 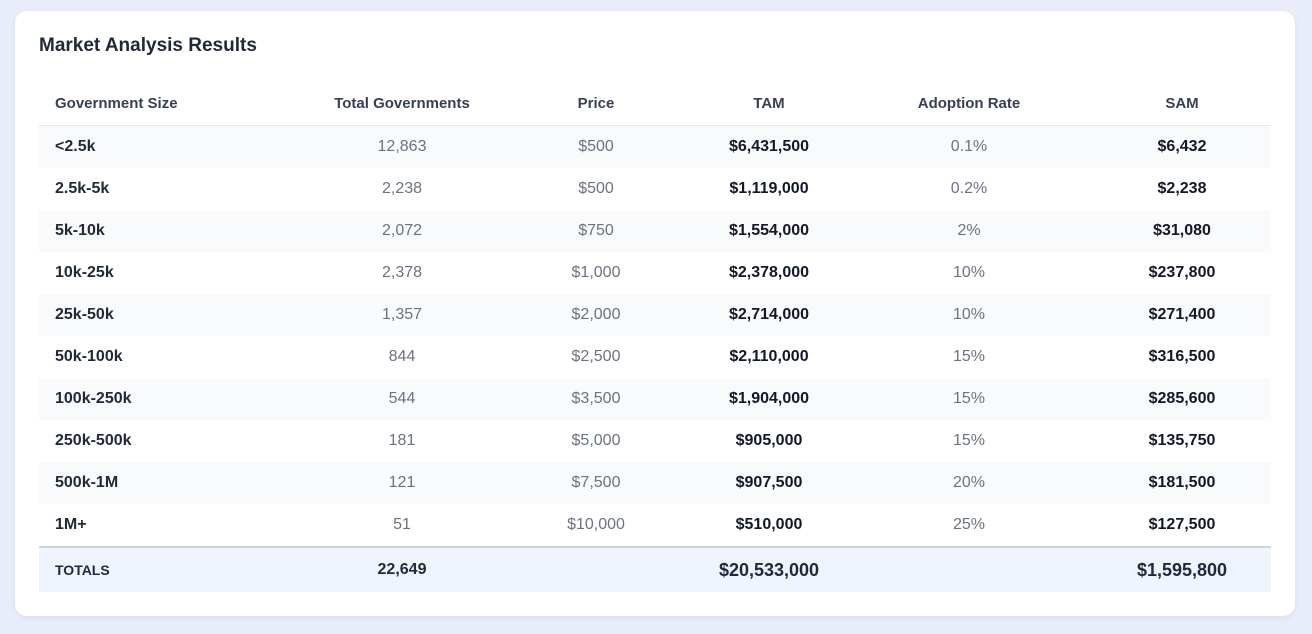 I want to click on totals-tam: $20,533,000, so click(x=769, y=569).